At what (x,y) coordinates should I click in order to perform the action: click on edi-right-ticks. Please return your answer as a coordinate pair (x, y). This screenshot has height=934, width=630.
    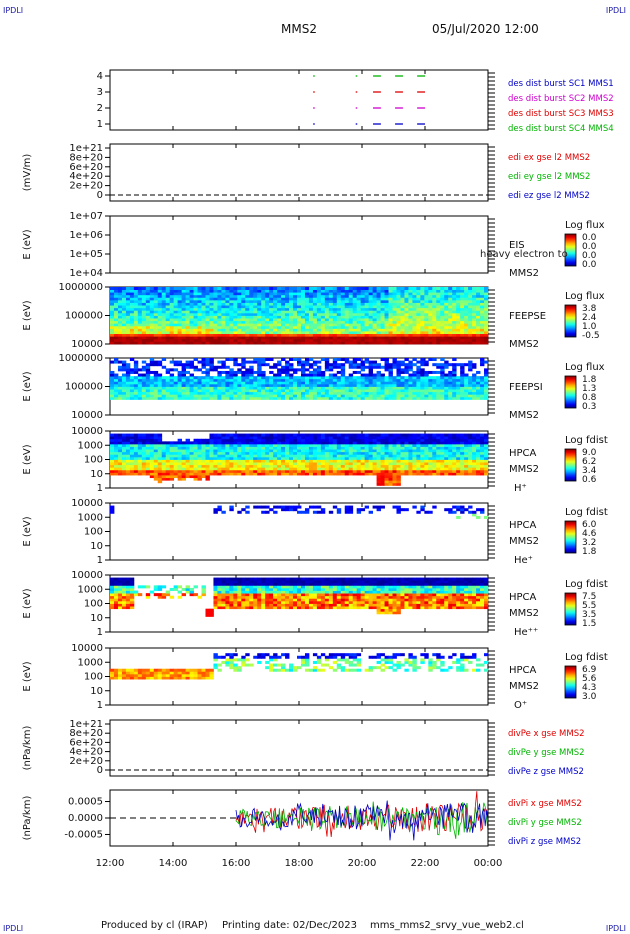
    Looking at the image, I should click on (491, 173).